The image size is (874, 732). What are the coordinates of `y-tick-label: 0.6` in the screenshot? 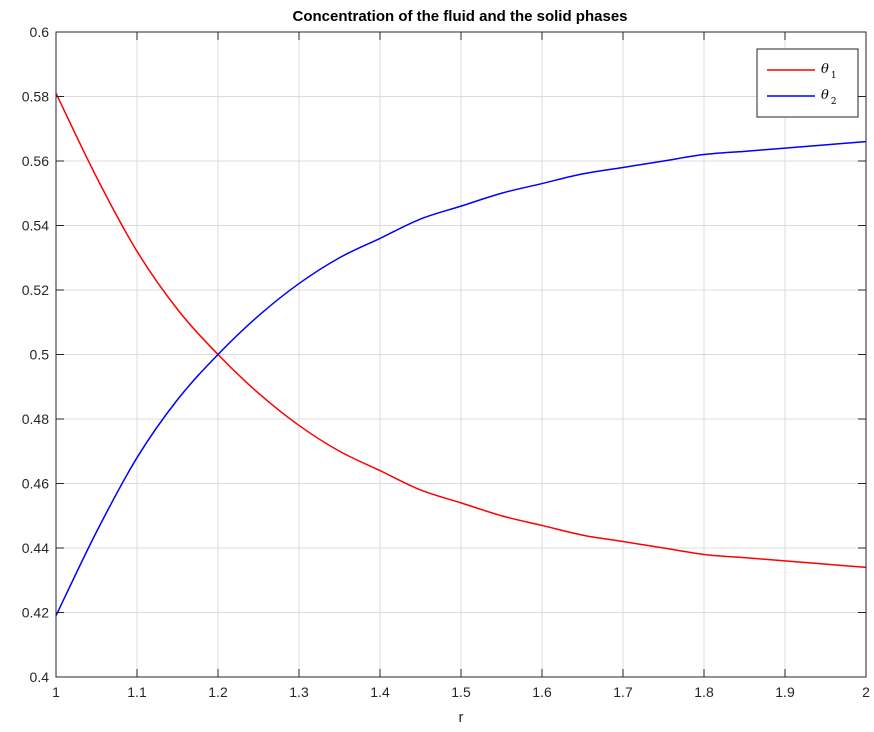 It's located at (40, 32).